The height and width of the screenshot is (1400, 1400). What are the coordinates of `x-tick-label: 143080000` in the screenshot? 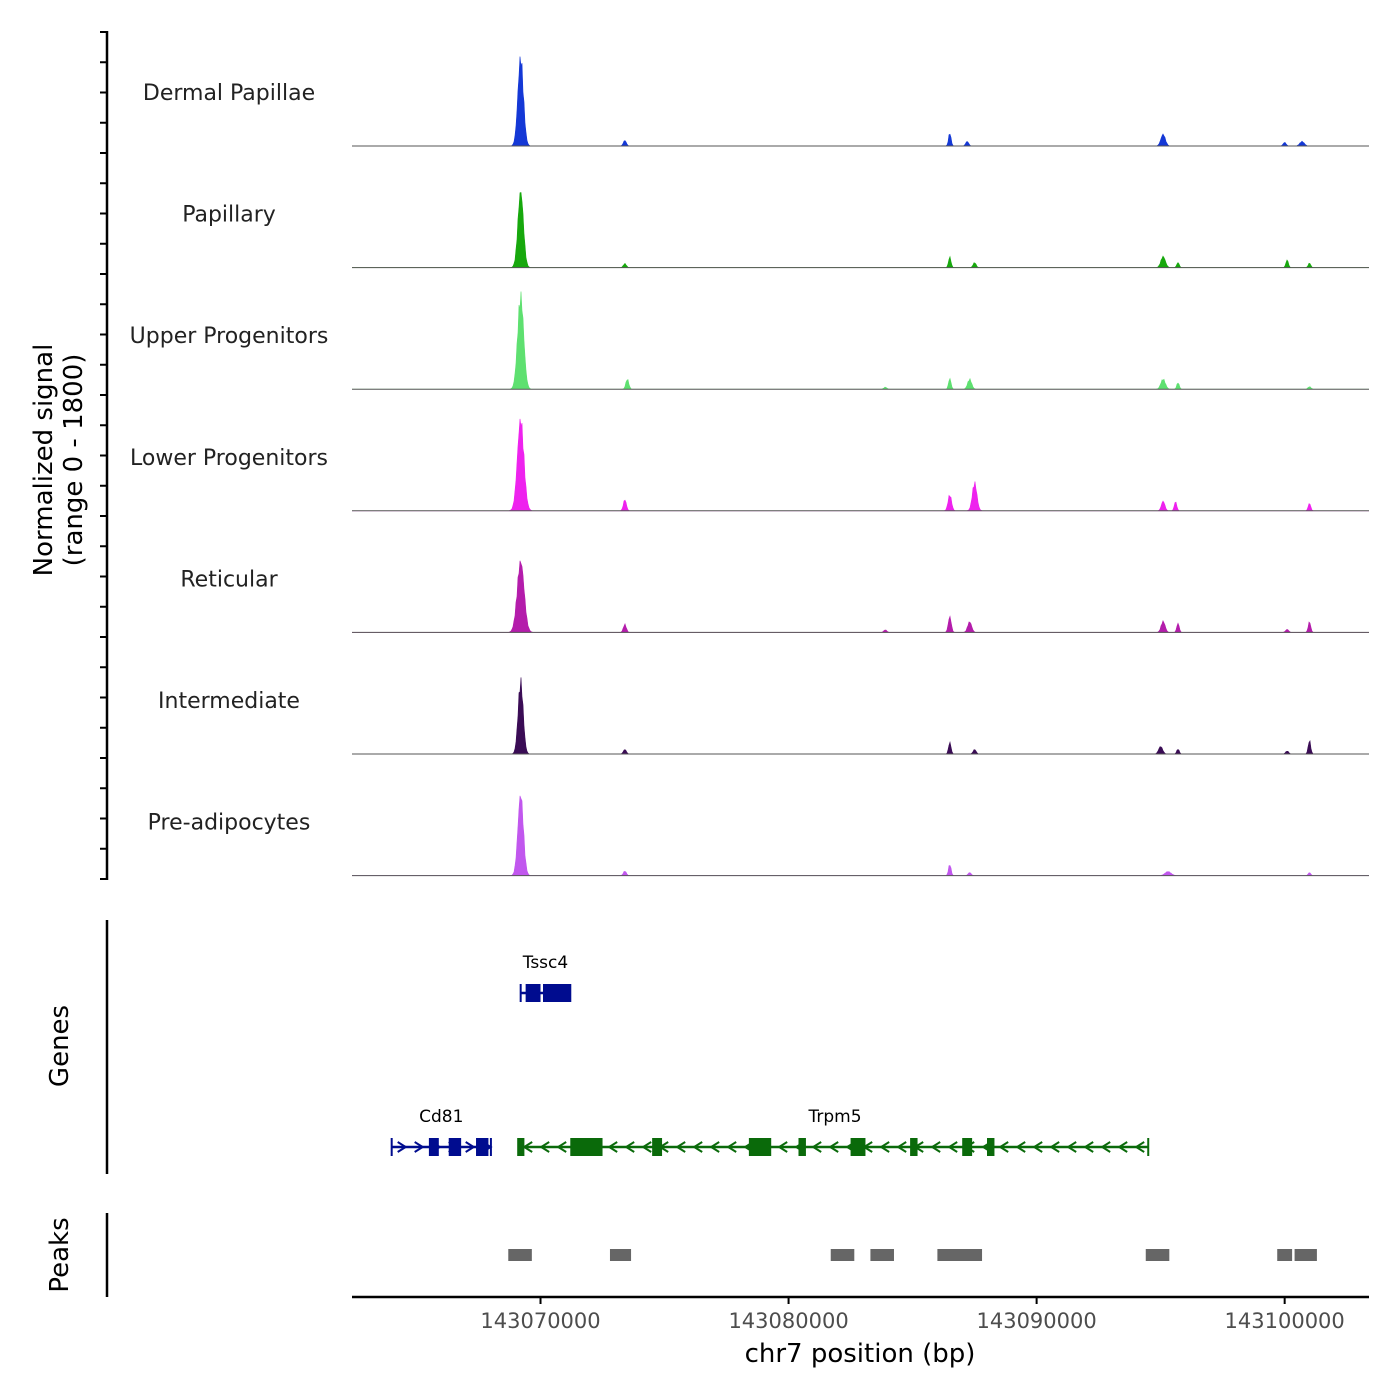 It's located at (788, 1321).